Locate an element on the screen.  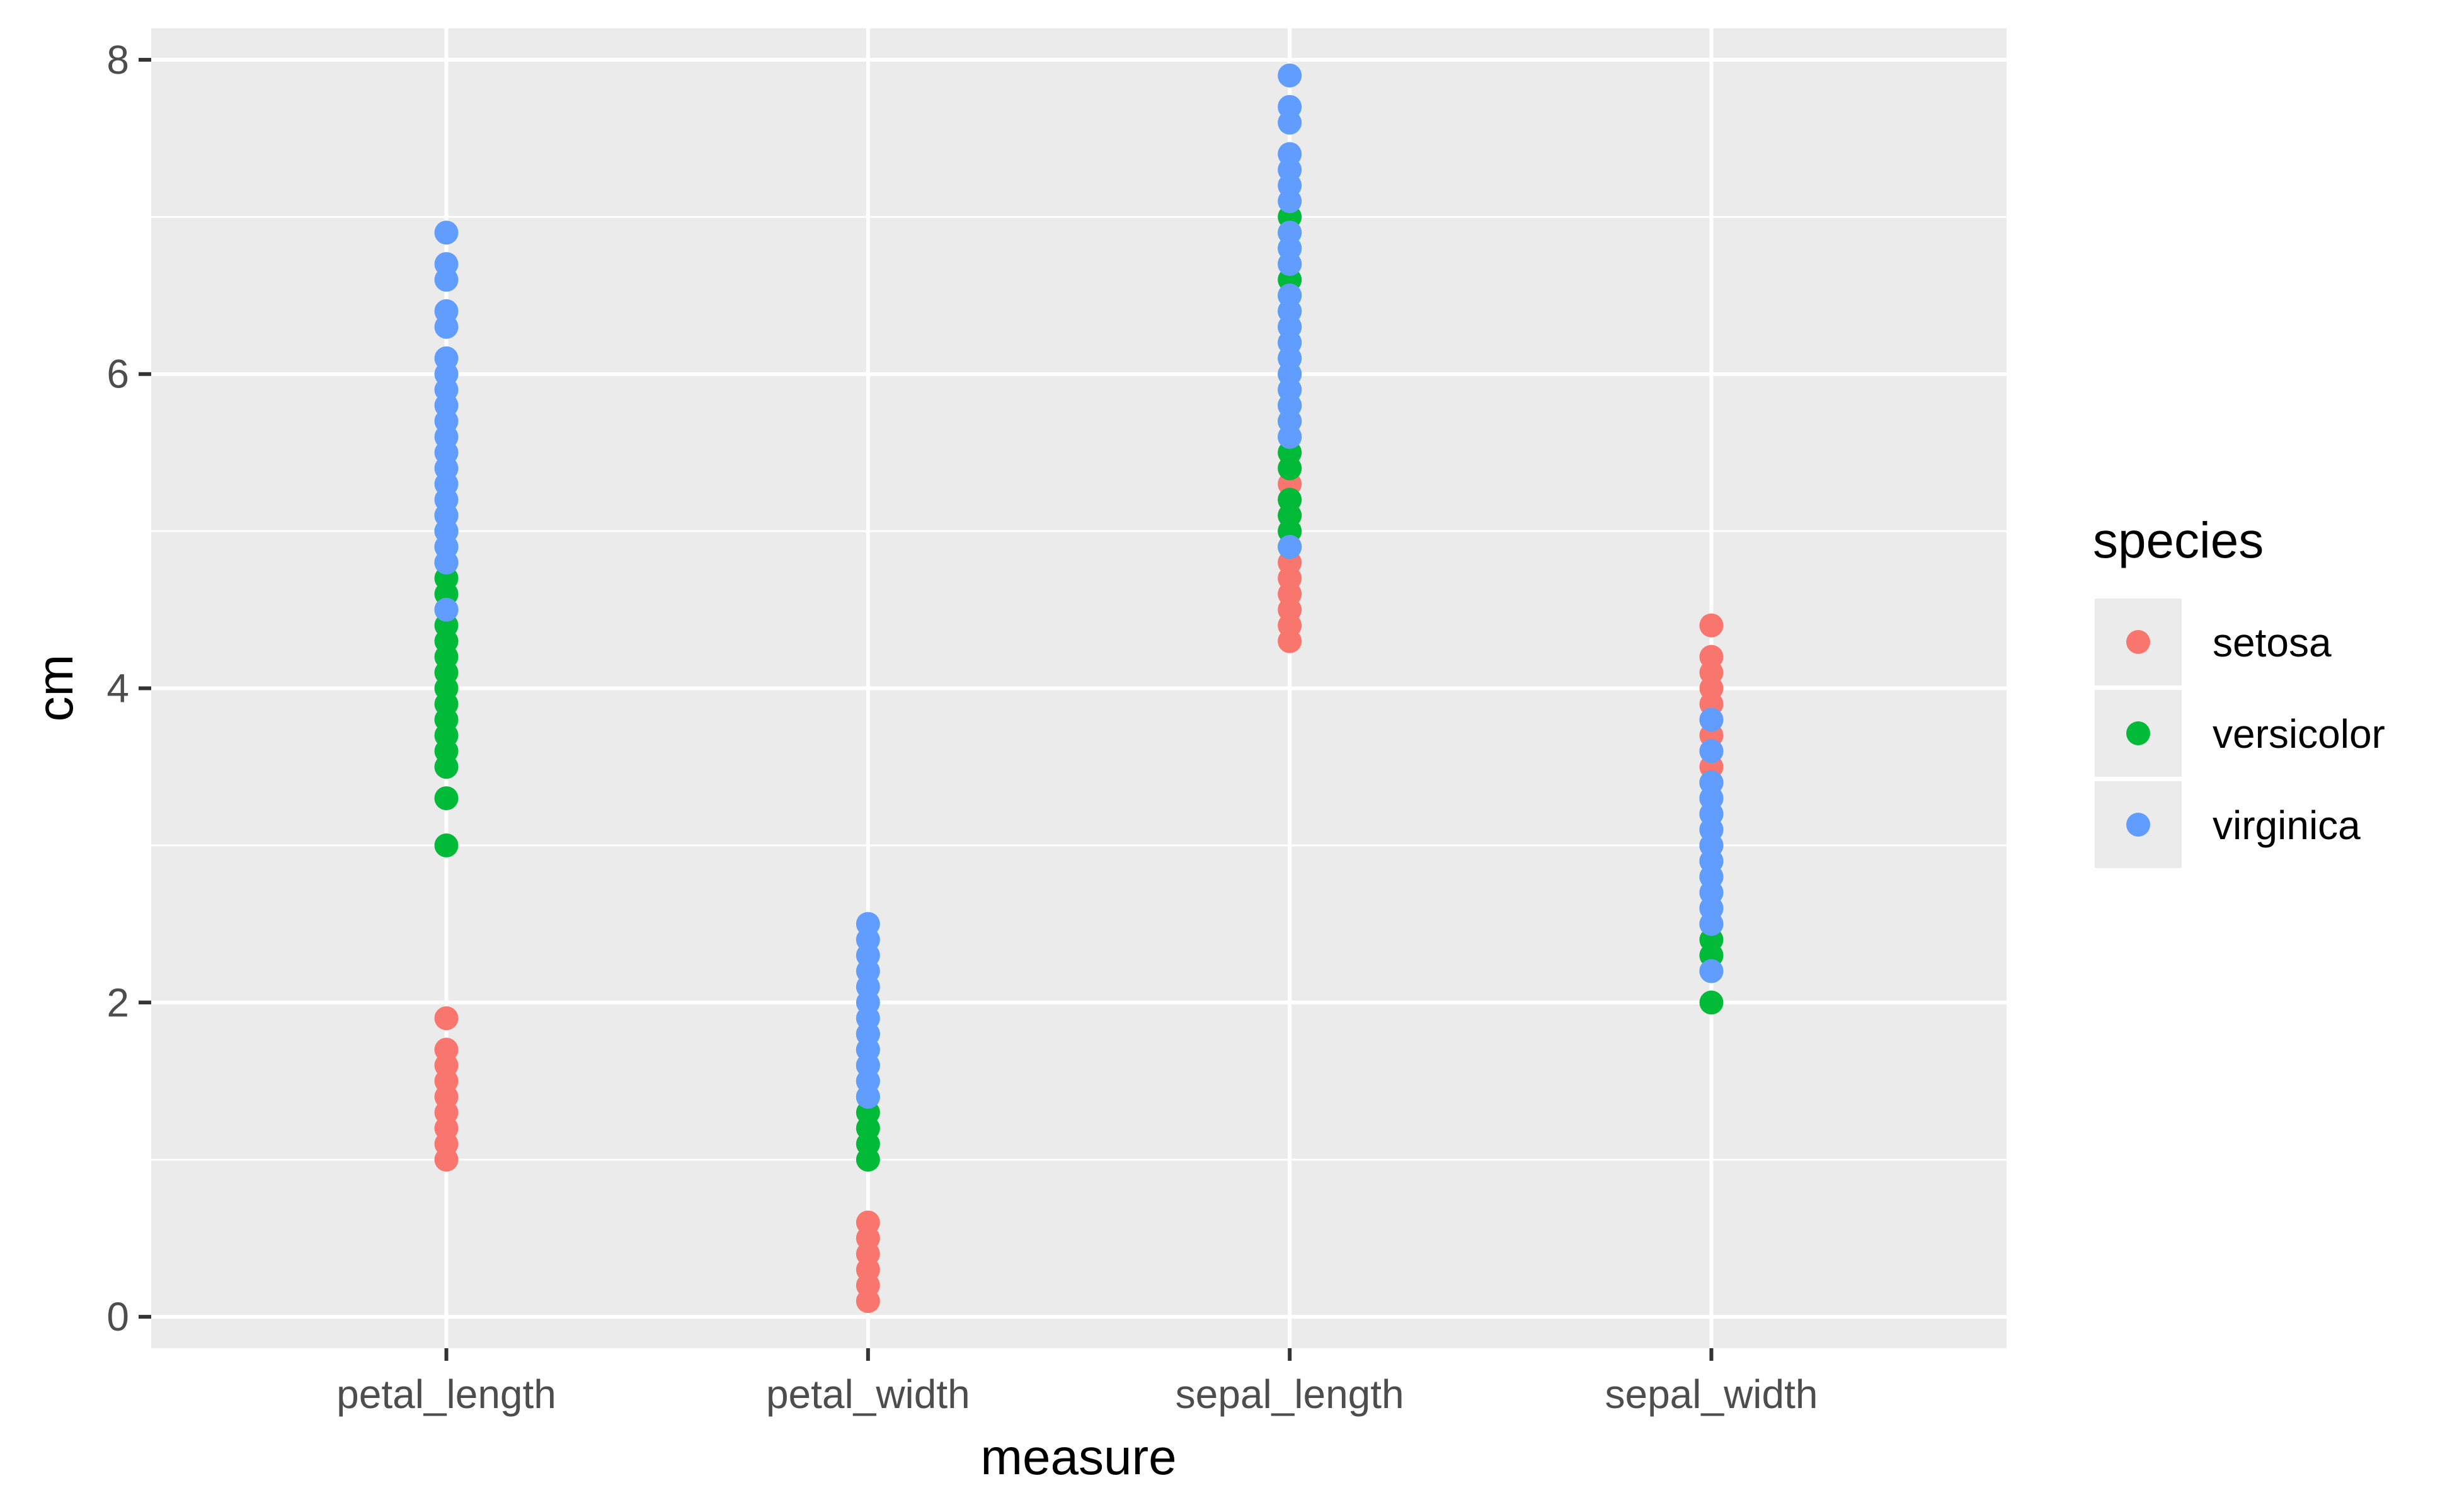
legend-swatch-virginica is located at coordinates (2138, 825).